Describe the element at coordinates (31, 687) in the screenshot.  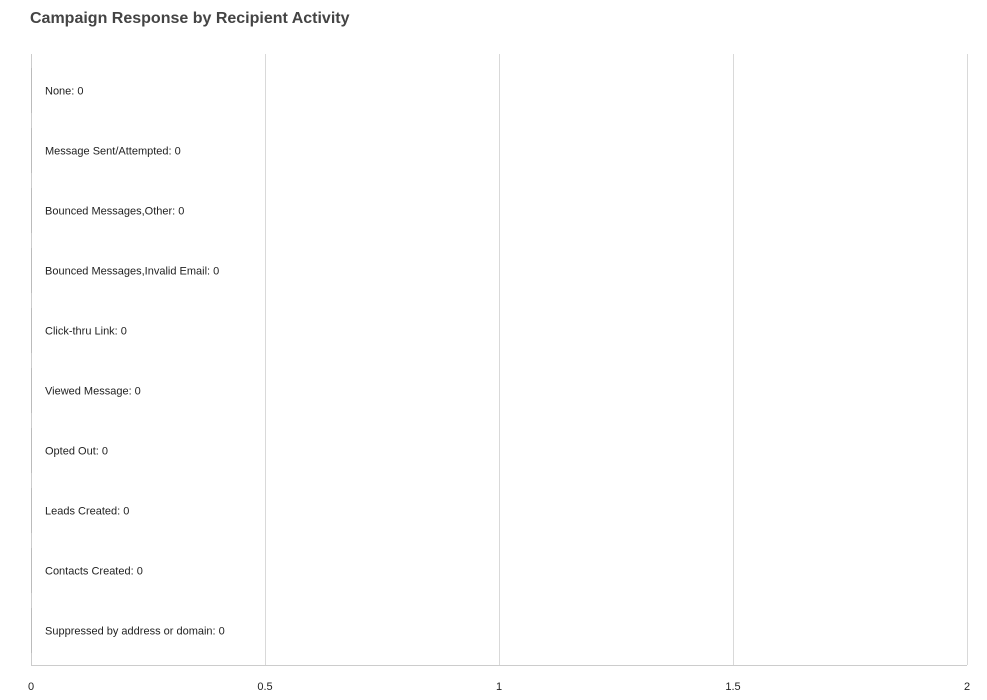
I see `x-tick-label: 0` at that location.